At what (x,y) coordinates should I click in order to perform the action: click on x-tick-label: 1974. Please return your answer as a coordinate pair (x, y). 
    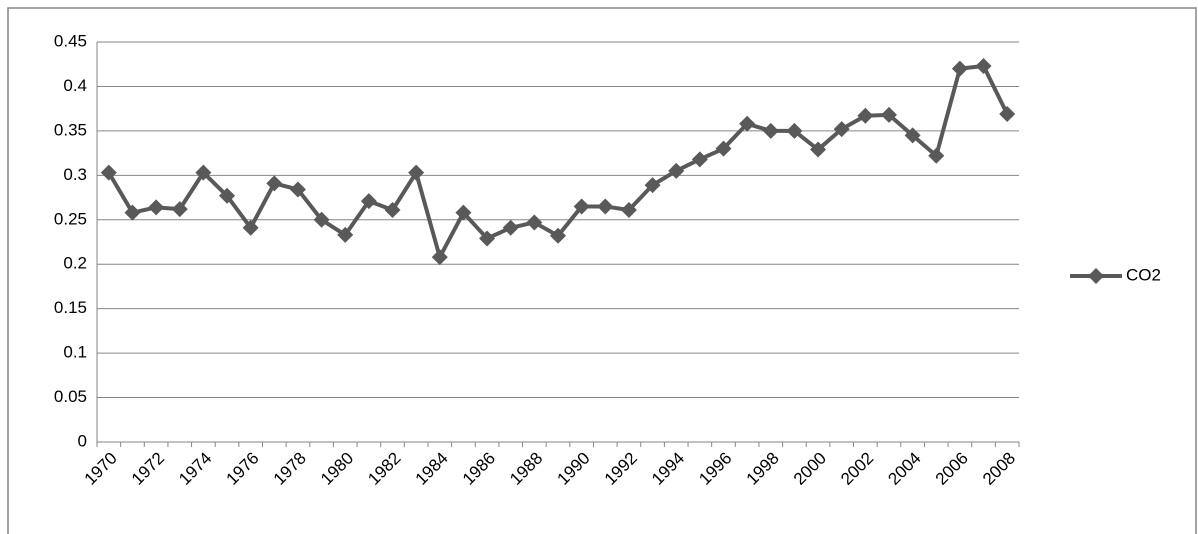
    Looking at the image, I should click on (195, 469).